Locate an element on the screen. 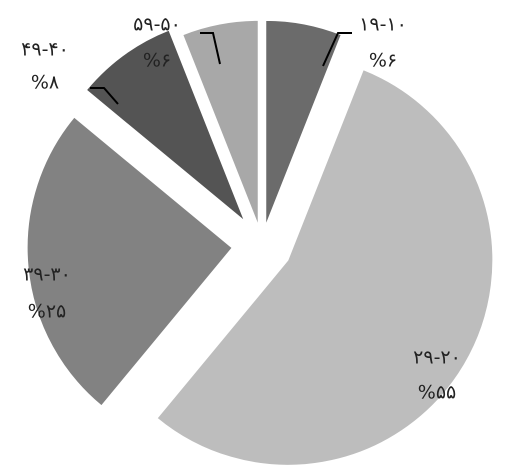  slice-value-label: %۵۵ is located at coordinates (437, 393).